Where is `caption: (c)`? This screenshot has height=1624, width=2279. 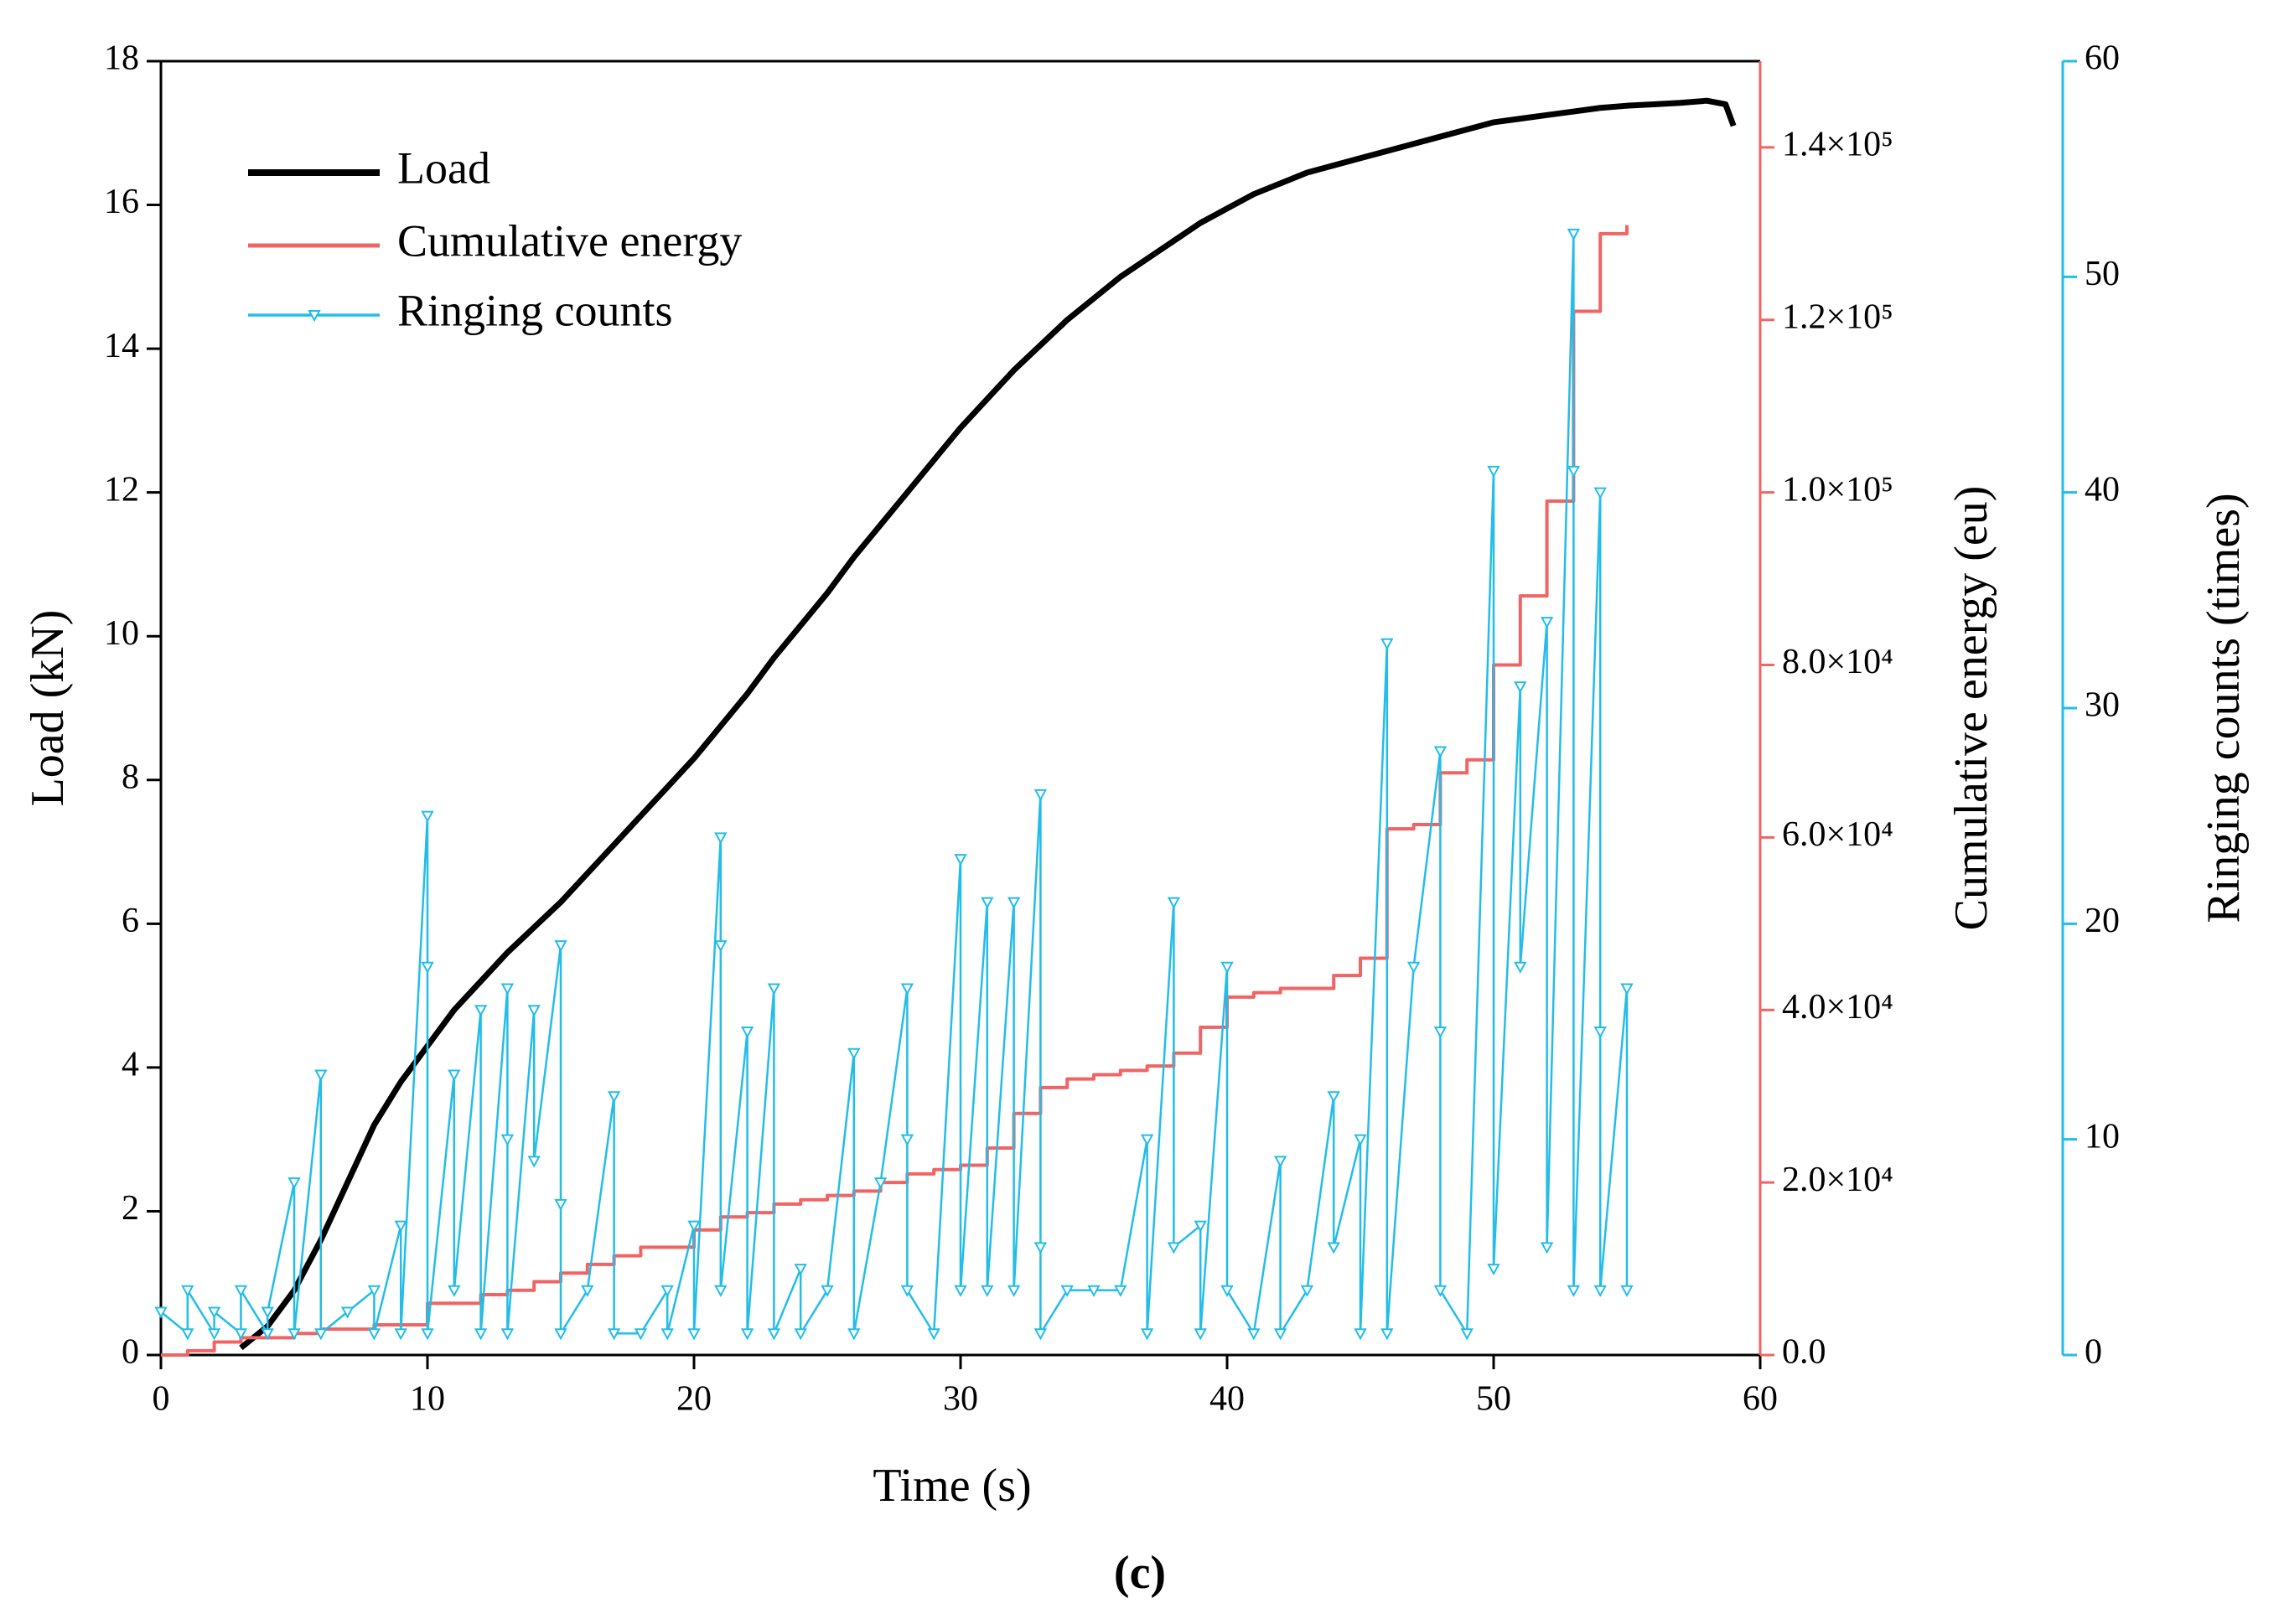
caption: (c) is located at coordinates (1140, 1573).